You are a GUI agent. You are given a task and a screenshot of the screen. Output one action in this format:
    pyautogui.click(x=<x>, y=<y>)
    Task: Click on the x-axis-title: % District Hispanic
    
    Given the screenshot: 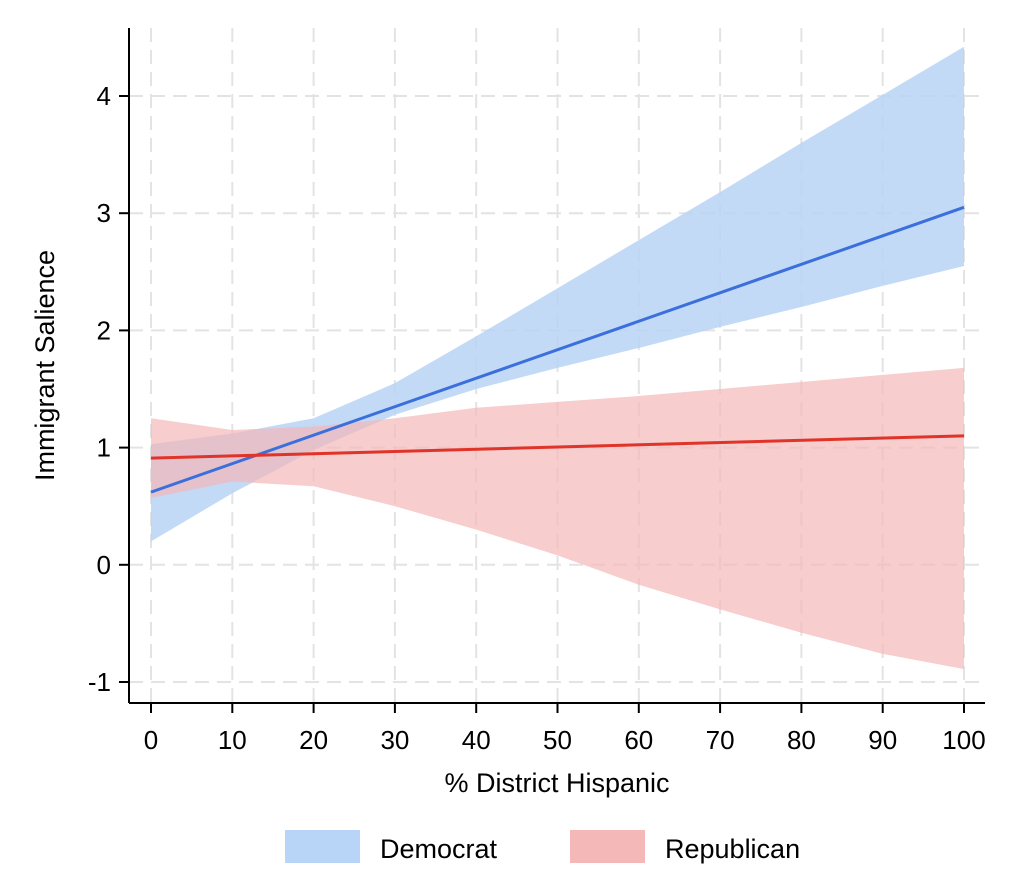 What is the action you would take?
    pyautogui.click(x=556, y=783)
    